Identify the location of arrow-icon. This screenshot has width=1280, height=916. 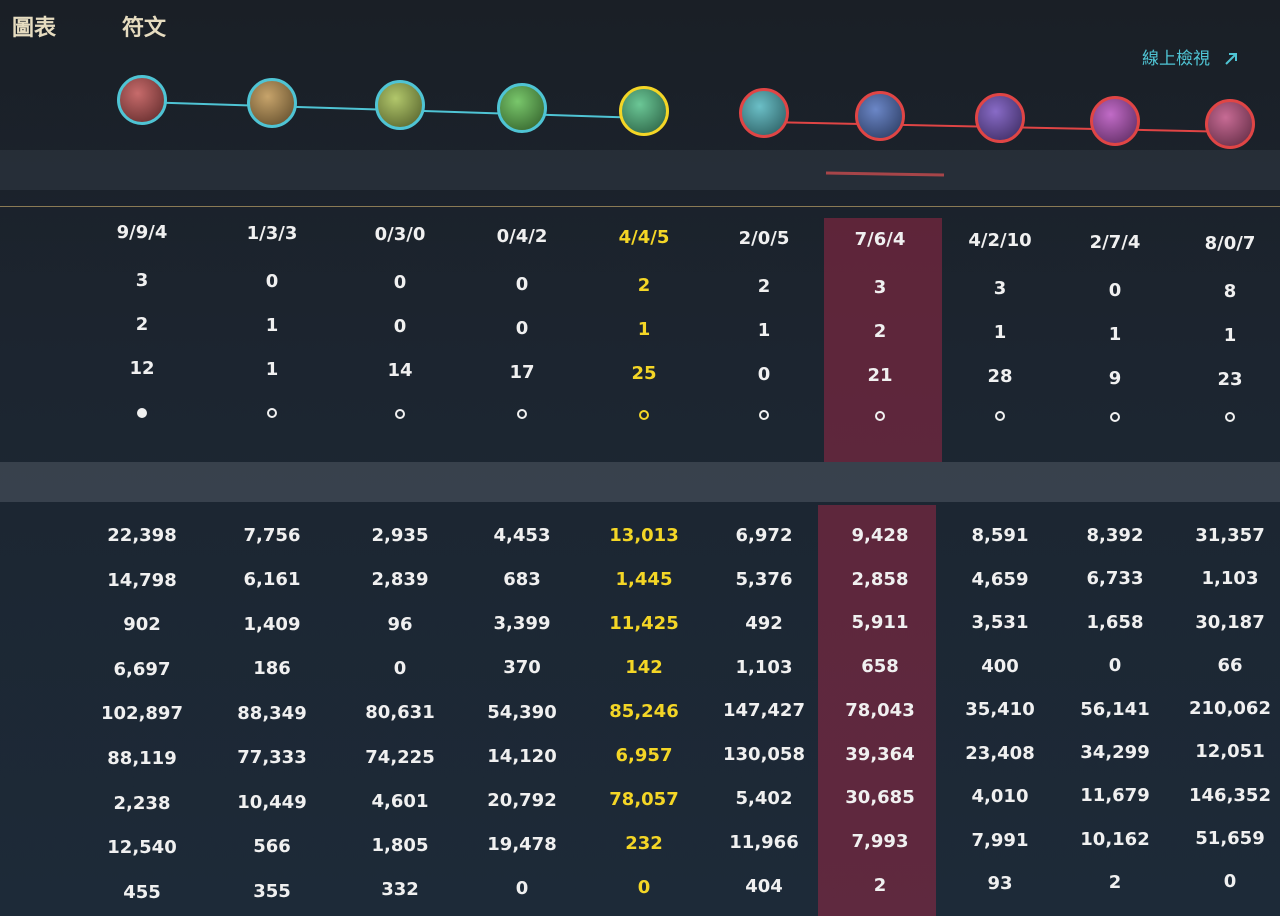
(1231, 59).